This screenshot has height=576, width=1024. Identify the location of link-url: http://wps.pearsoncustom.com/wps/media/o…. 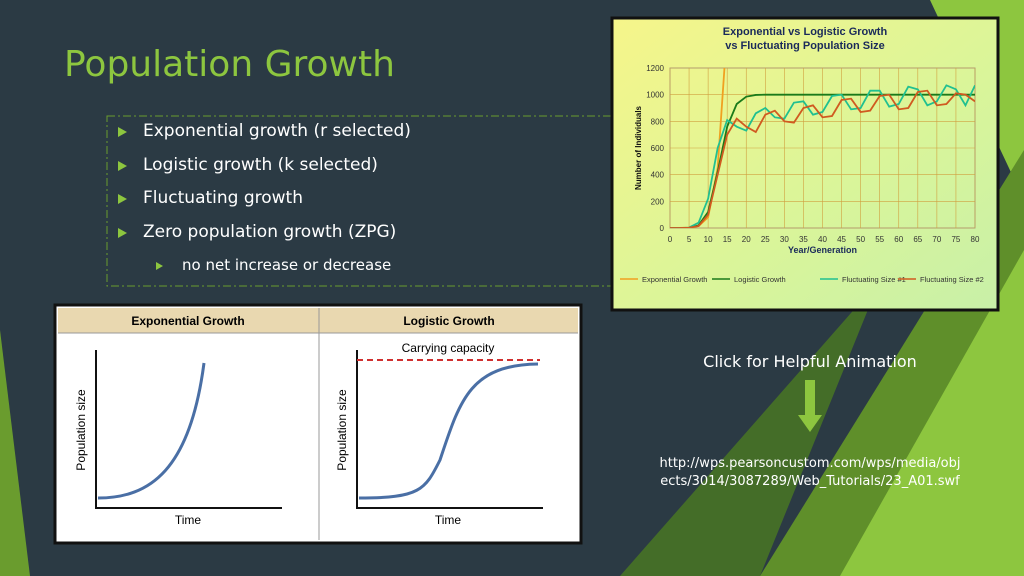
(810, 472).